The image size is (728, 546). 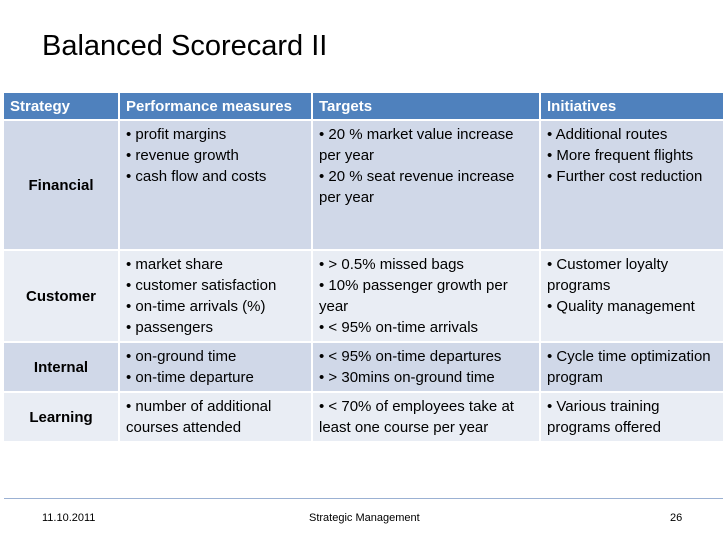 I want to click on strategy-label: Financial, so click(x=62, y=184).